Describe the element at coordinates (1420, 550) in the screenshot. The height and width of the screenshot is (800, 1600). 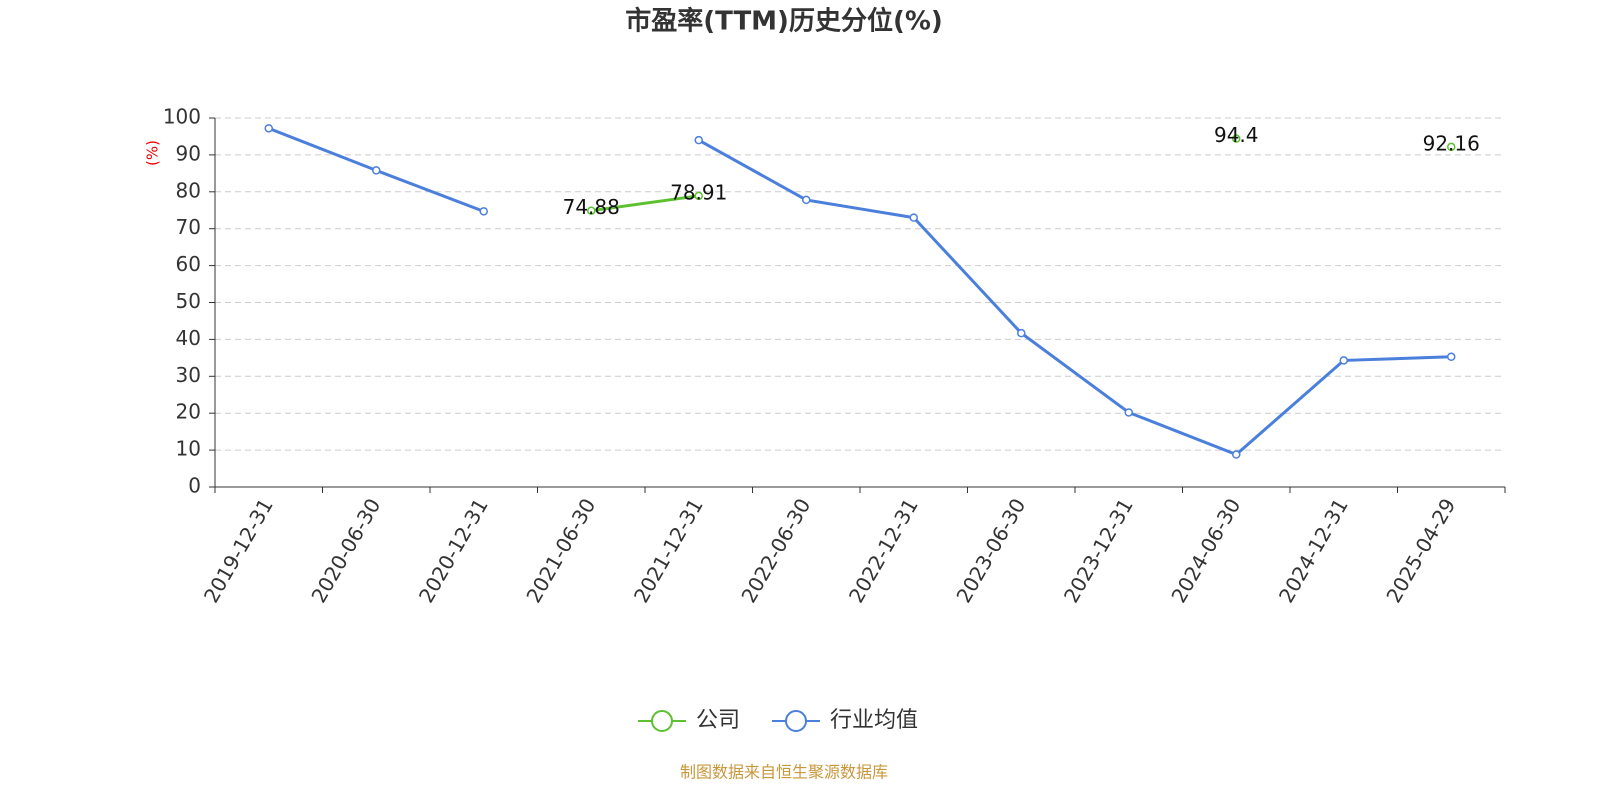
I see `x-tick-label: 2025-04-29` at that location.